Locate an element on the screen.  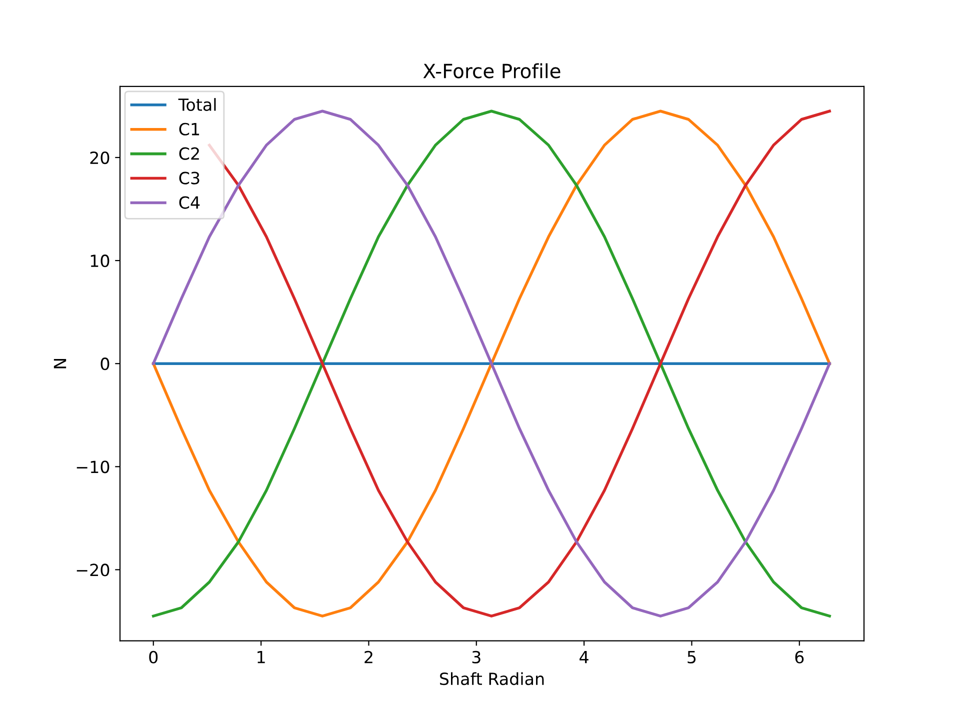
x-tick-label: 5 is located at coordinates (692, 657).